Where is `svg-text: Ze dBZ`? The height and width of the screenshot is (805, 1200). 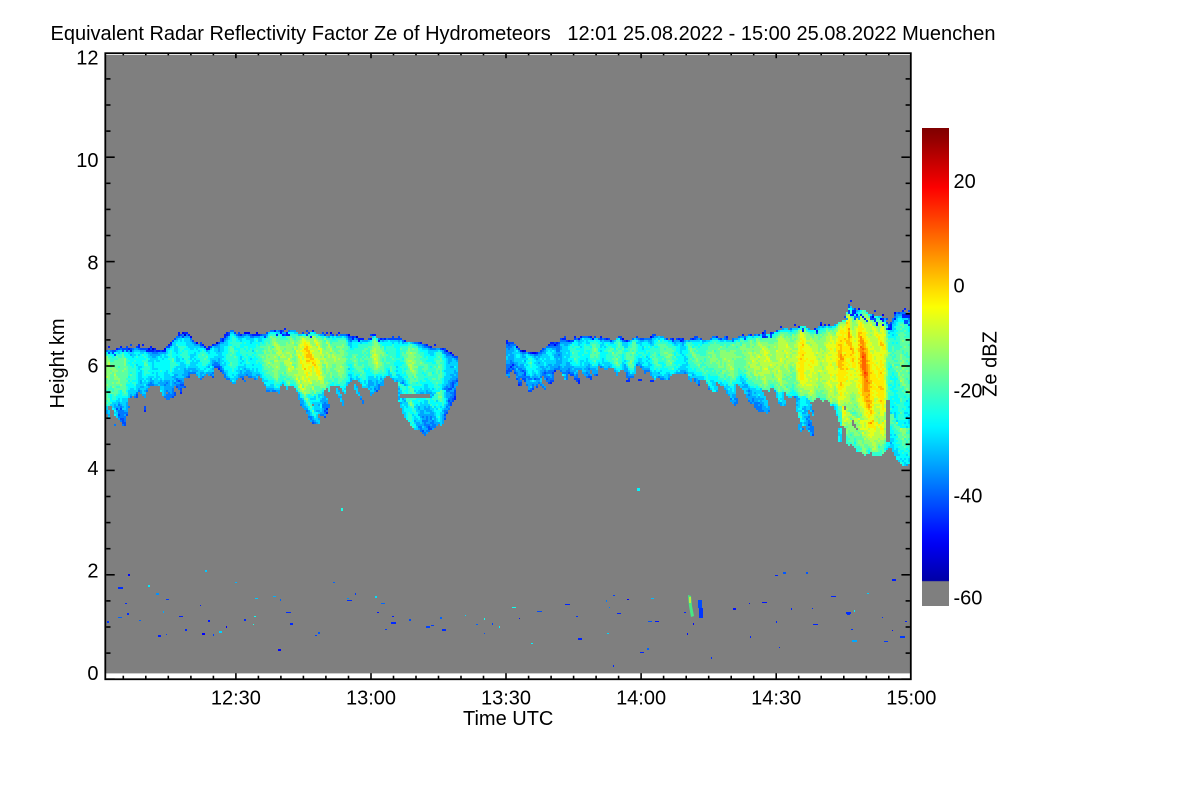
svg-text: Ze dBZ is located at coordinates (990, 364).